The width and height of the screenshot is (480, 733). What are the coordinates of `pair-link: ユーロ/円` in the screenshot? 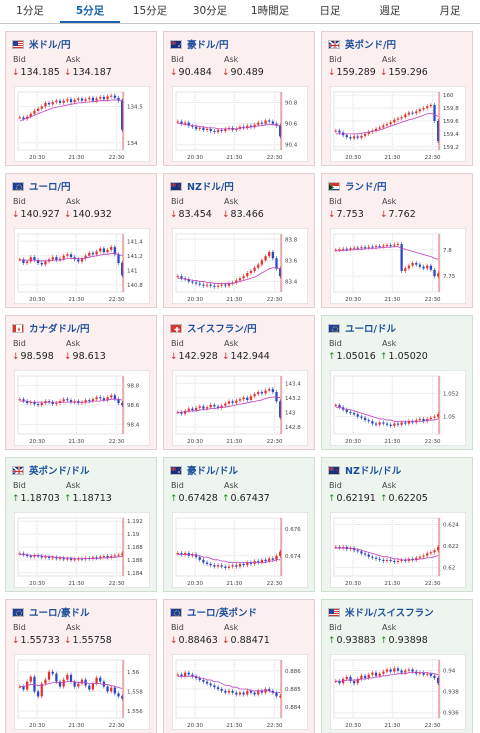 It's located at (41, 186).